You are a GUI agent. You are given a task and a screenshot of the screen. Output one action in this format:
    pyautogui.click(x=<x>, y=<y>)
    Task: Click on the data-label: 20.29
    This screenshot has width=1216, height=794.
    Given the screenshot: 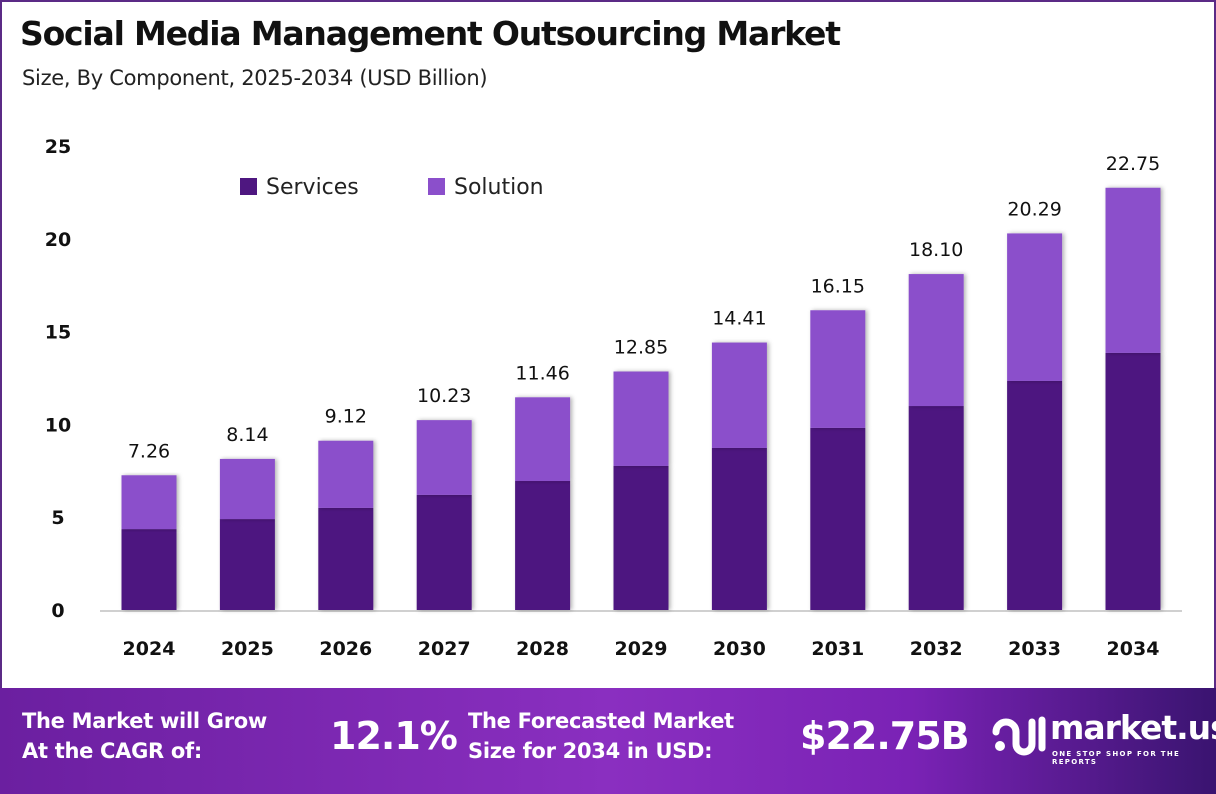 What is the action you would take?
    pyautogui.click(x=1034, y=209)
    